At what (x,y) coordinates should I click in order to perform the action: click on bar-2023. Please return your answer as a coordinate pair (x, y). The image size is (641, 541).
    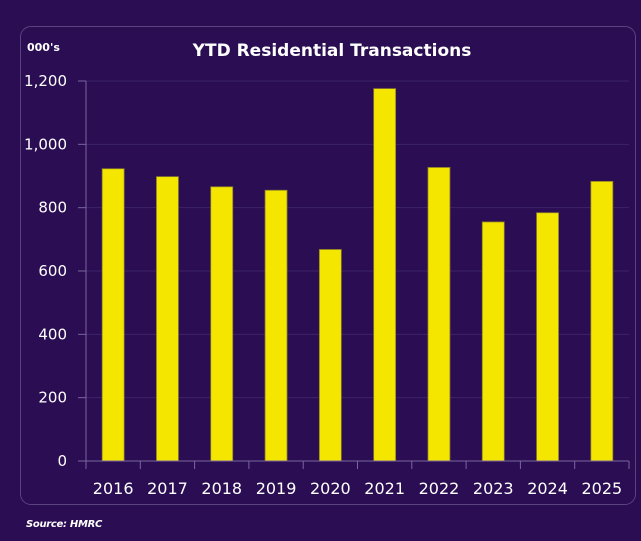
    Looking at the image, I should click on (493, 341).